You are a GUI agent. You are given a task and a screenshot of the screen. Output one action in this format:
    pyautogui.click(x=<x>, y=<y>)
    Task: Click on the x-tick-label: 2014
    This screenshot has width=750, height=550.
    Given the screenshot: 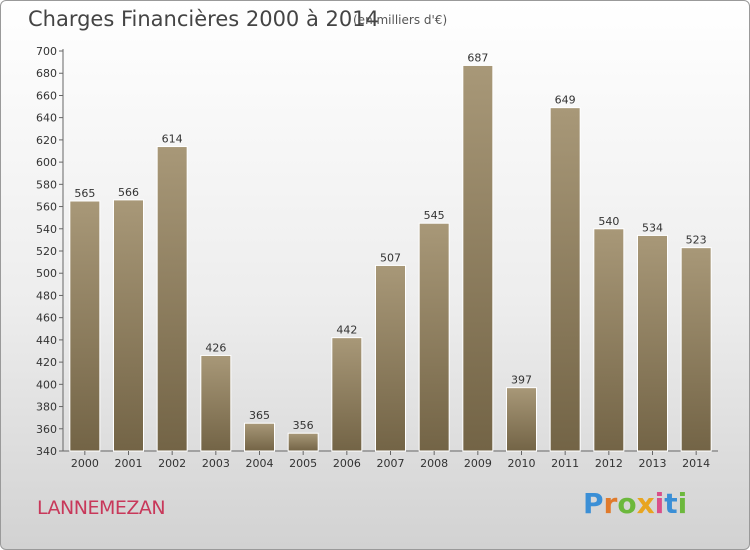 What is the action you would take?
    pyautogui.click(x=696, y=463)
    